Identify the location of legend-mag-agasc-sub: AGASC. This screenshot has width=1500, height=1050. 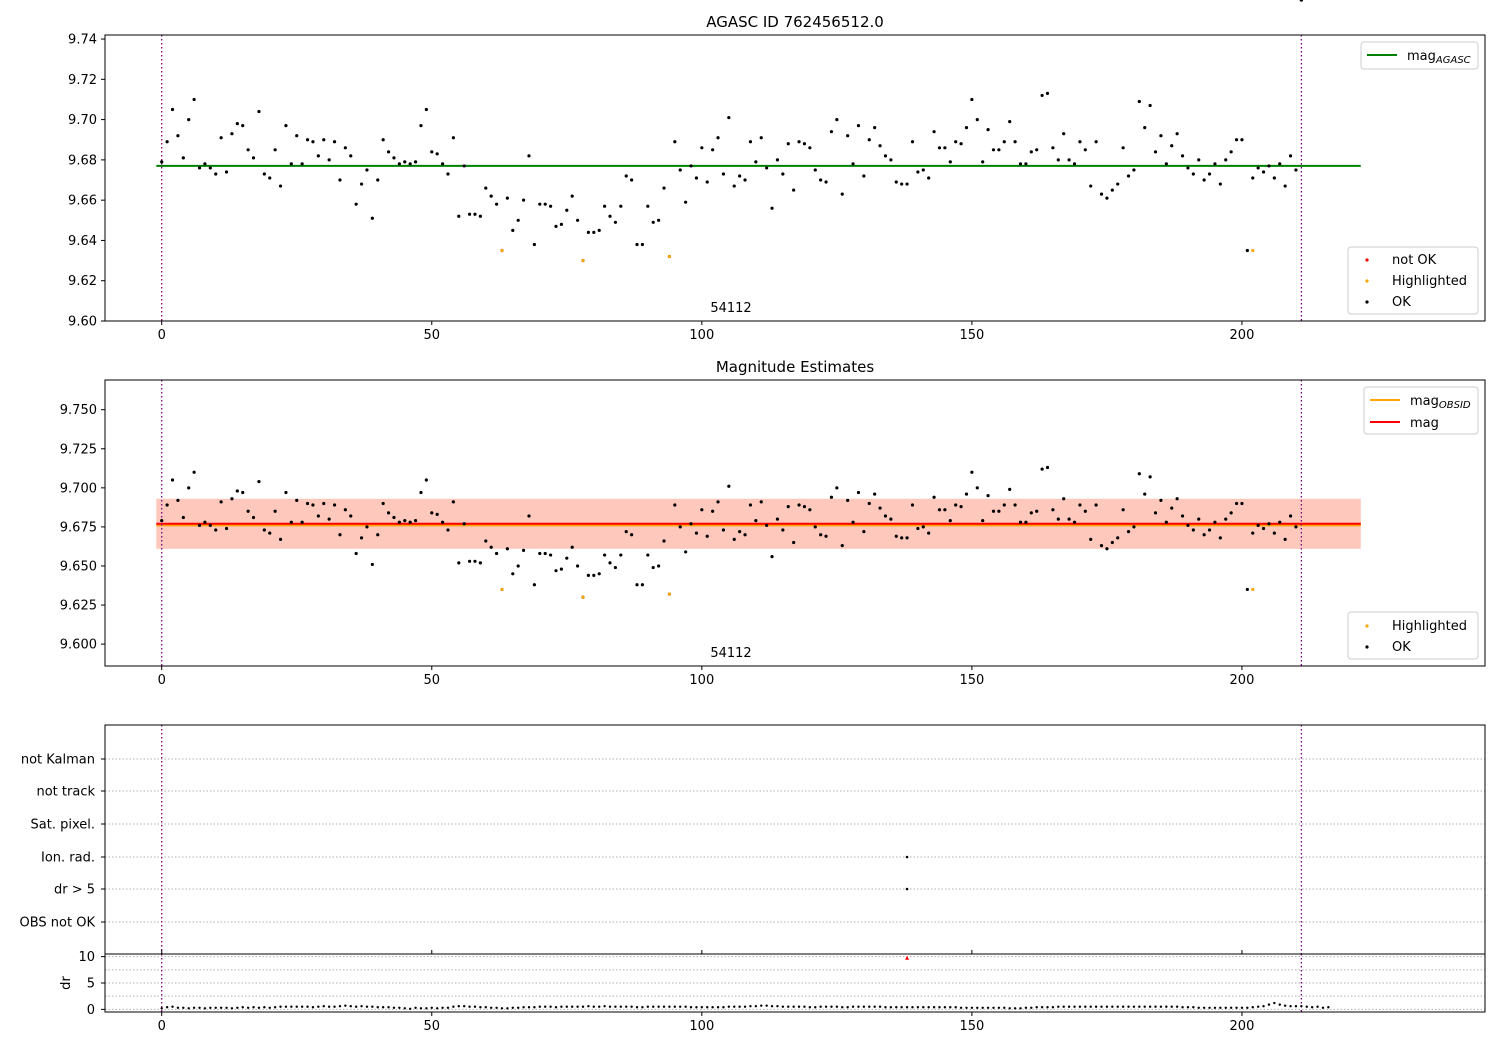
(1453, 60).